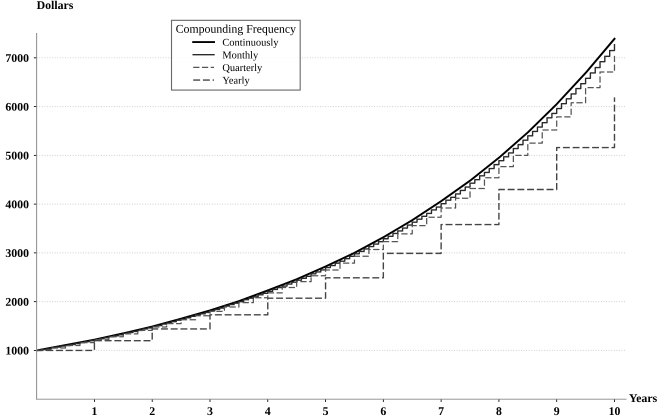  Describe the element at coordinates (94, 411) in the screenshot. I see `x-tick-label: 1` at that location.